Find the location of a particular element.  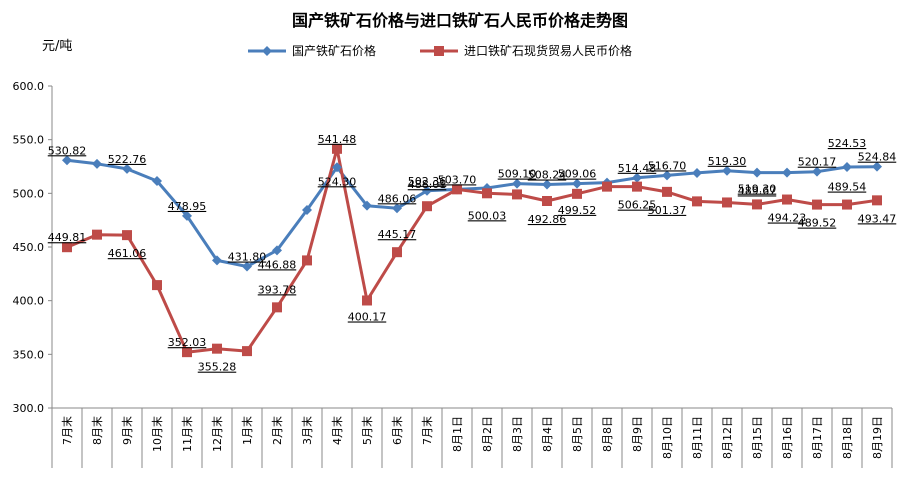

x-tick-label: 2月末 is located at coordinates (277, 430).